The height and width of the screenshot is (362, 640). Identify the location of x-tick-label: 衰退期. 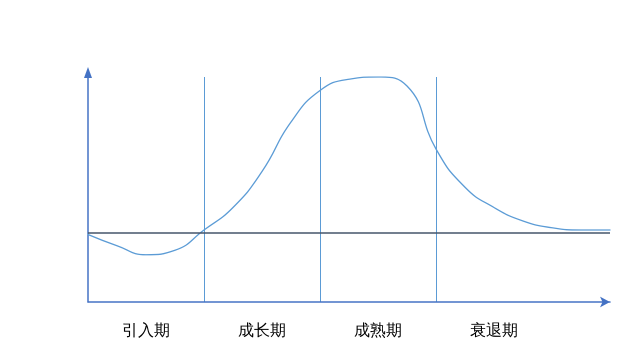
(494, 330).